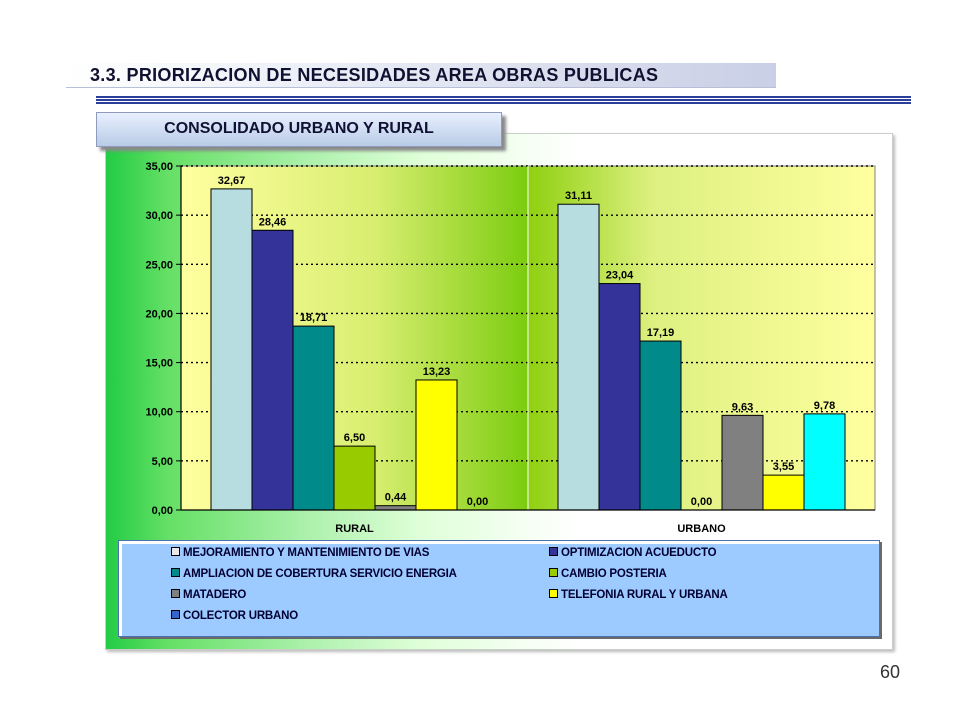 The height and width of the screenshot is (720, 960). What do you see at coordinates (890, 672) in the screenshot?
I see `page-number: 60` at bounding box center [890, 672].